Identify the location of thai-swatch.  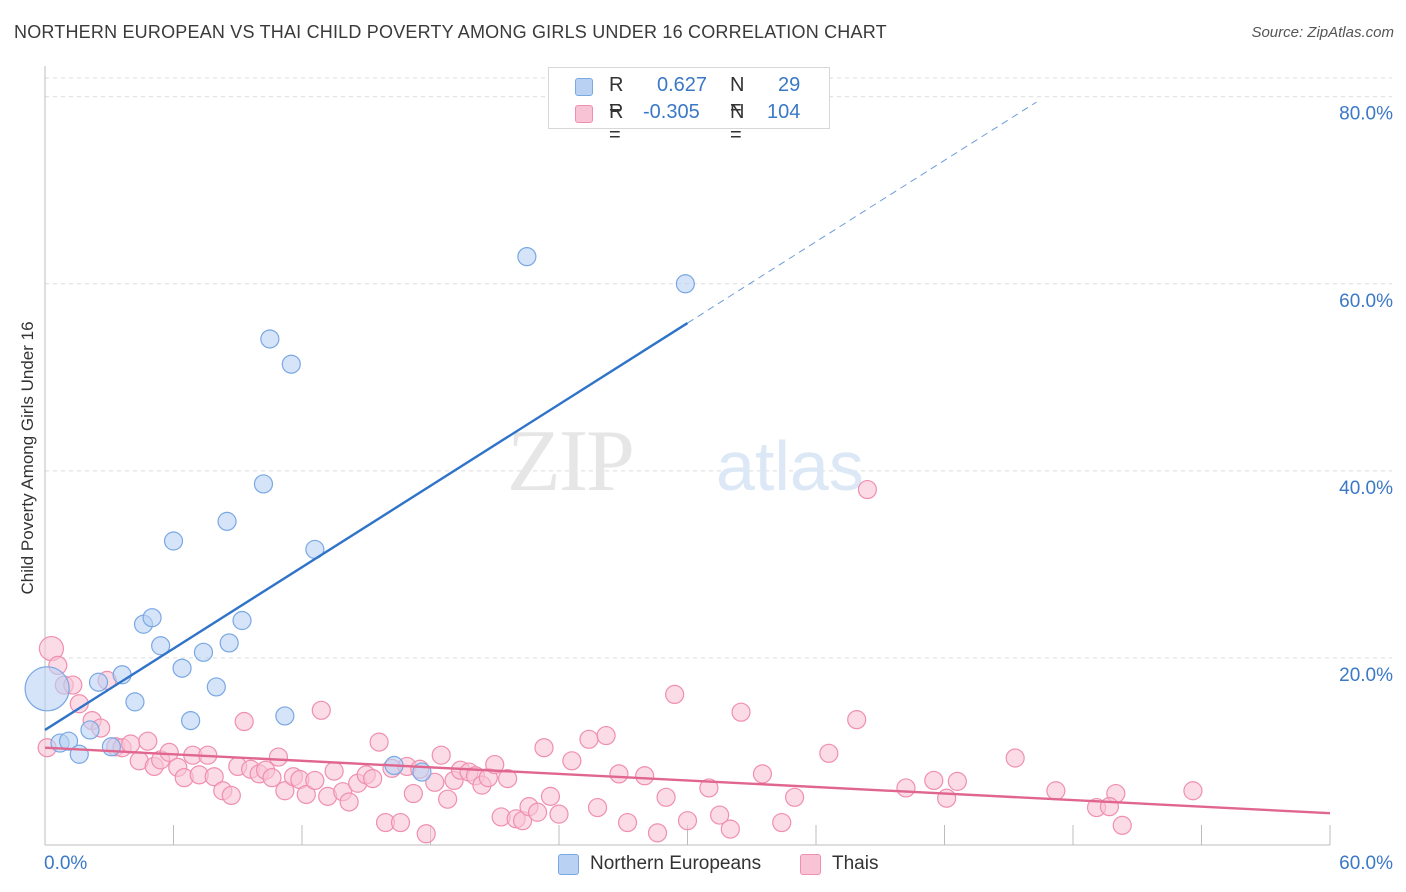
(584, 114).